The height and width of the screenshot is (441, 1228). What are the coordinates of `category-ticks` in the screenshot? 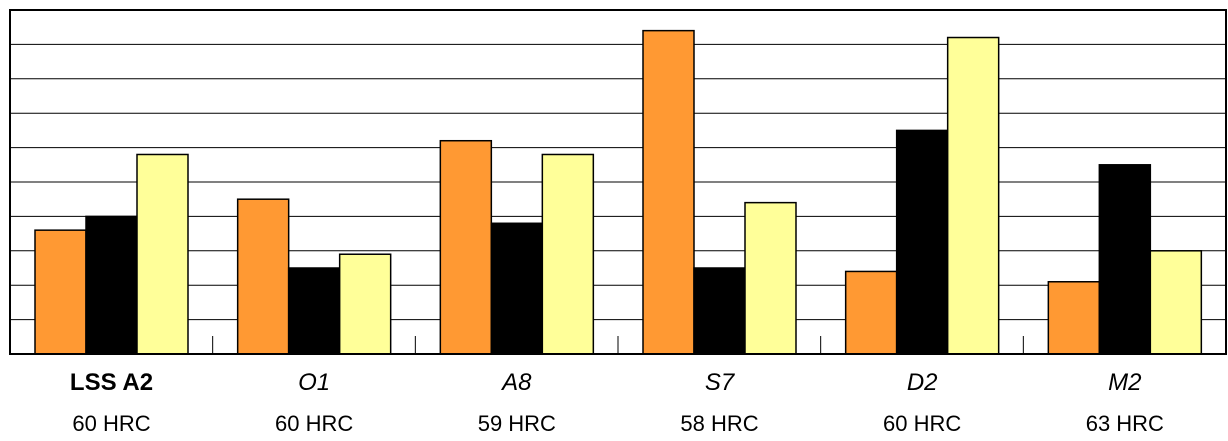 It's located at (618, 345).